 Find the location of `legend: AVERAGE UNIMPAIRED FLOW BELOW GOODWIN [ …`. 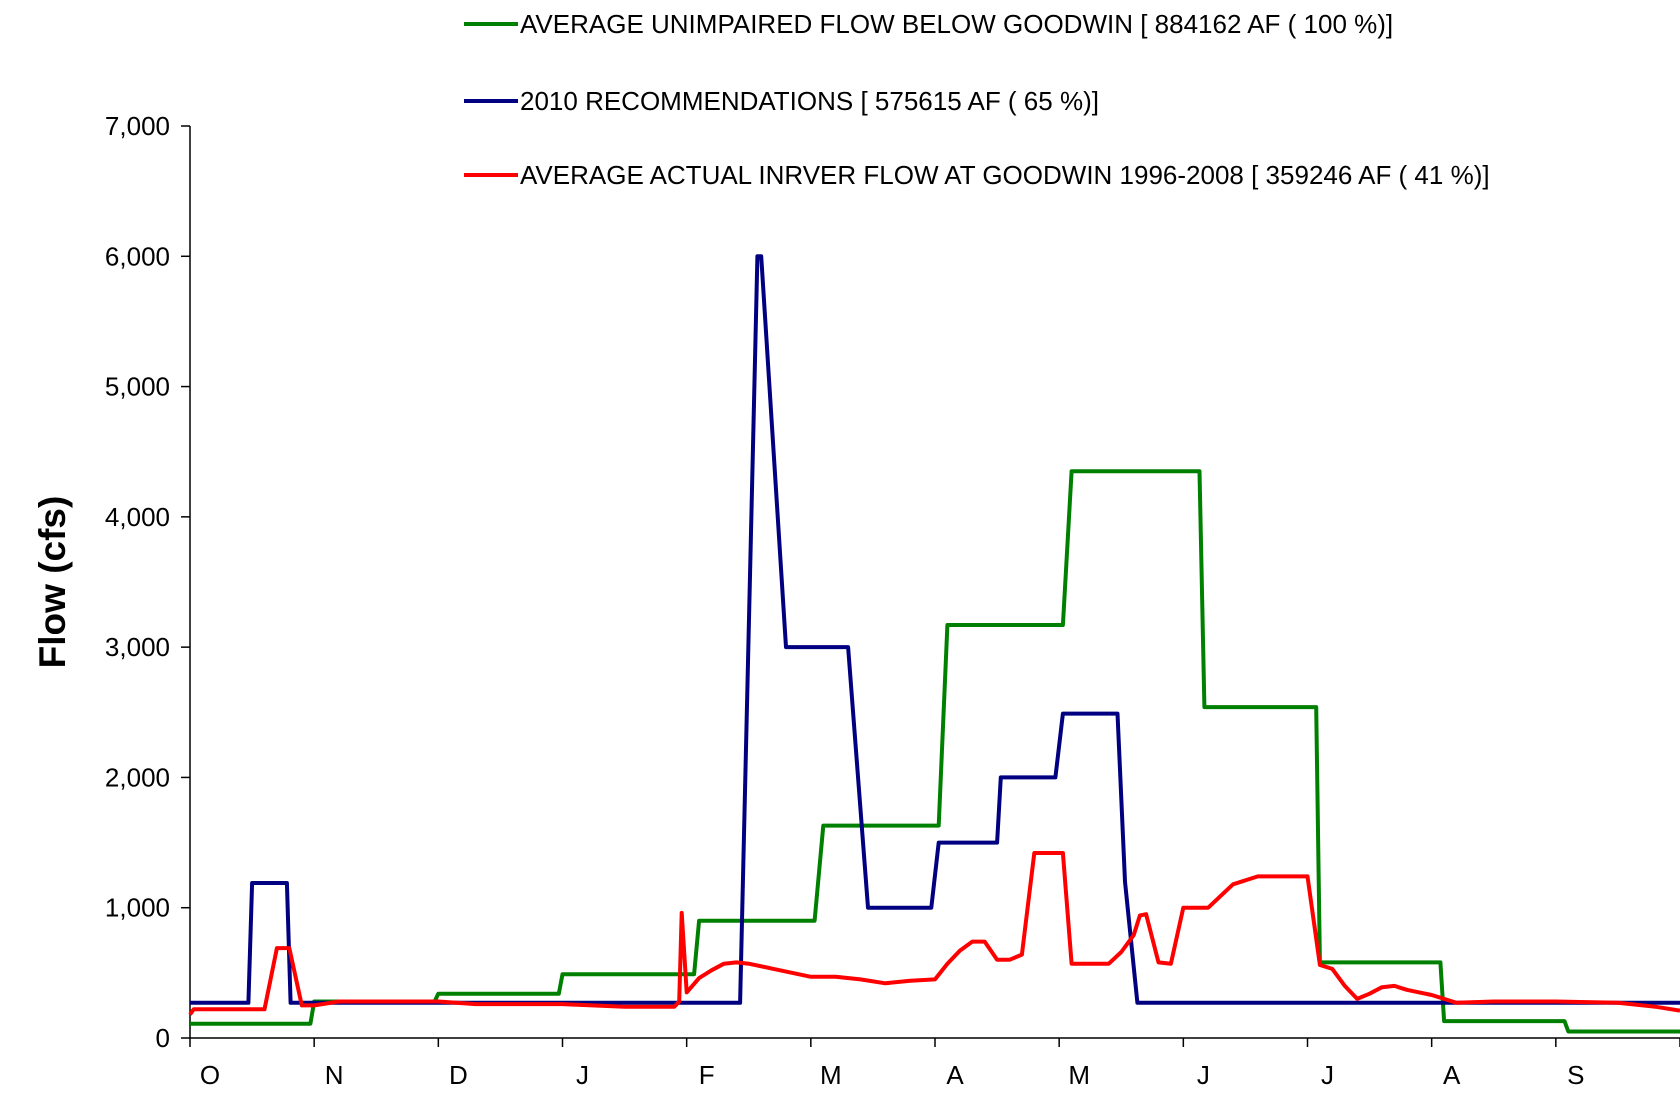

legend: AVERAGE UNIMPAIRED FLOW BELOW GOODWIN [ … is located at coordinates (977, 99).